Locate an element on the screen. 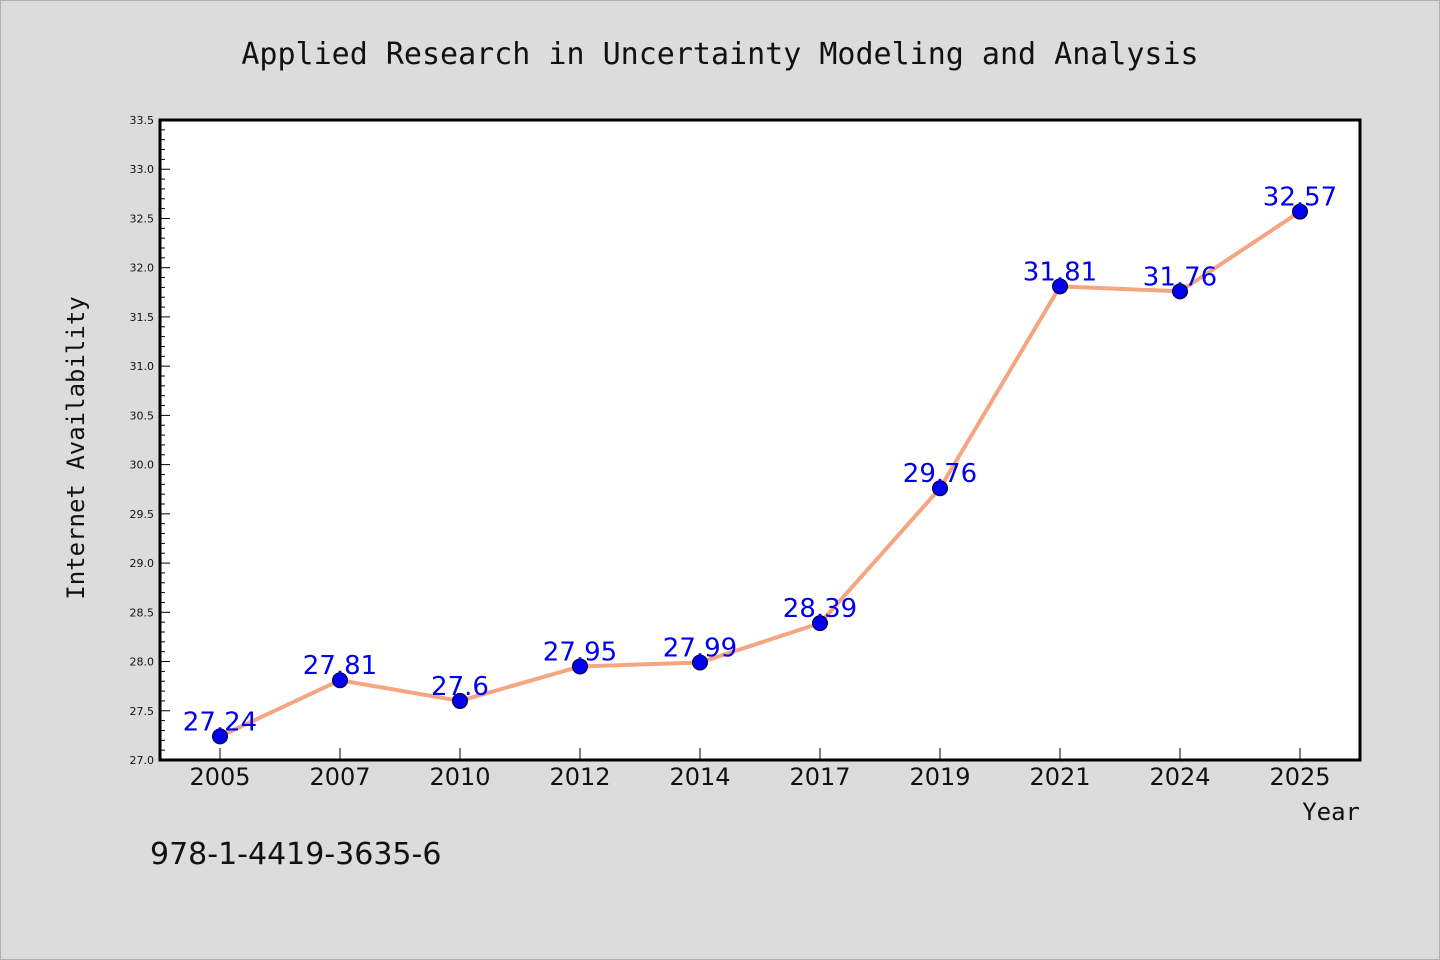  data-label: 29.76 is located at coordinates (940, 474).